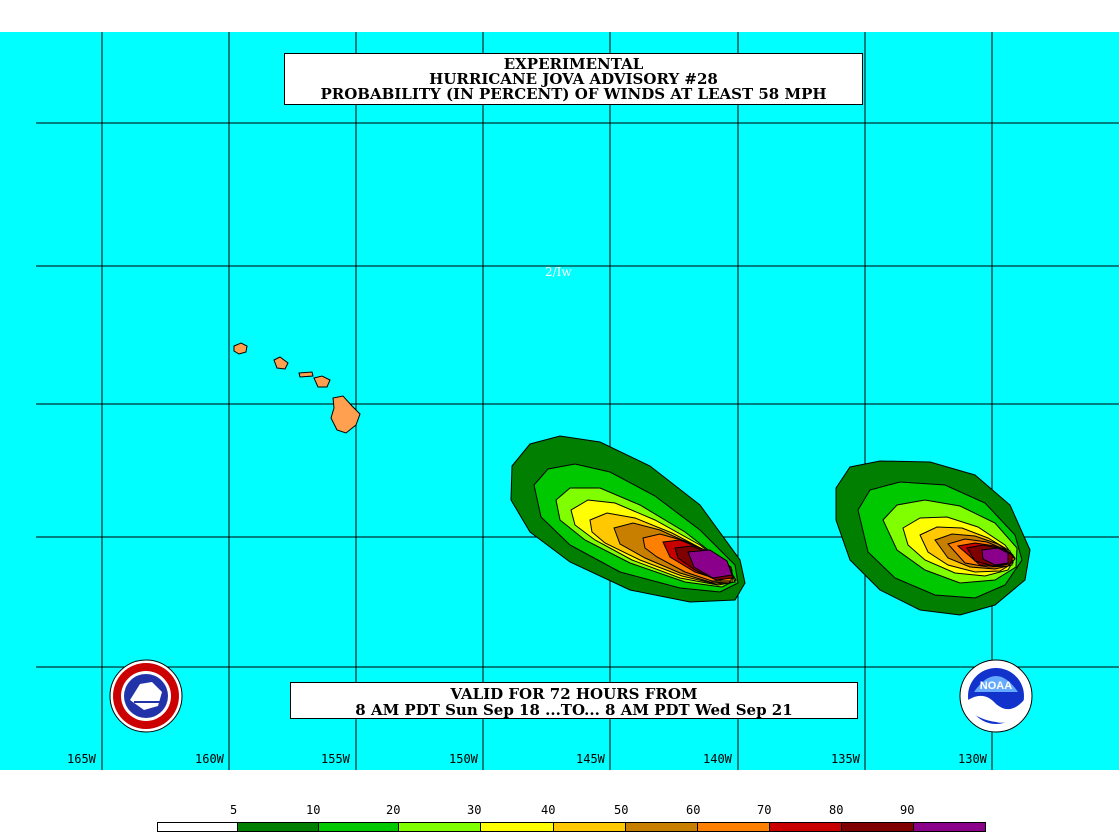  What do you see at coordinates (972, 759) in the screenshot?
I see `lon-label-130w: 130W` at bounding box center [972, 759].